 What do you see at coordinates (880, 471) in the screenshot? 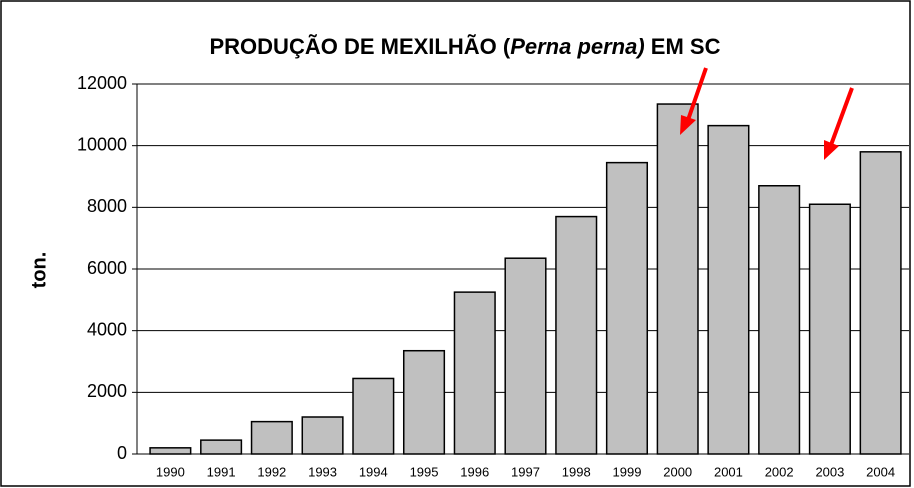
I see `x-tick-label: 2004` at bounding box center [880, 471].